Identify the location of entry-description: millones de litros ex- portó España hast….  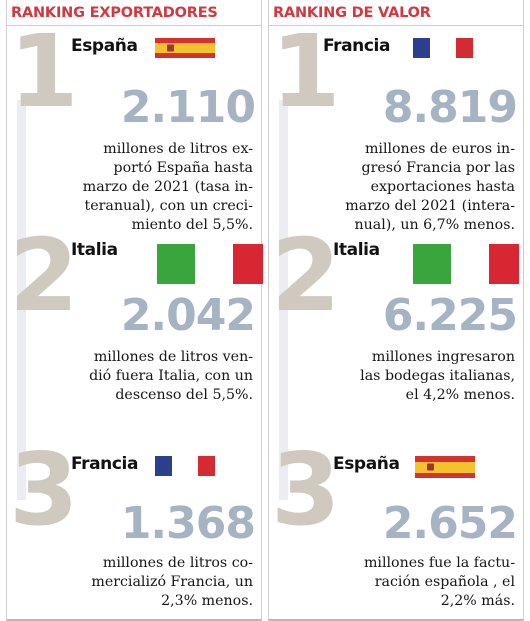
(167, 187).